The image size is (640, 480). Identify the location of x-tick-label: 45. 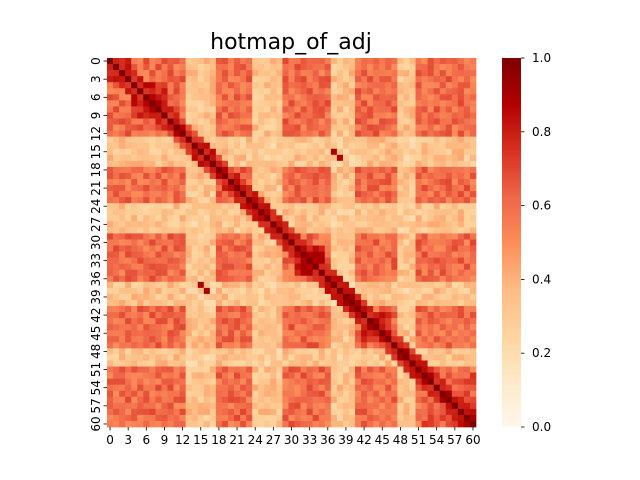
(382, 440).